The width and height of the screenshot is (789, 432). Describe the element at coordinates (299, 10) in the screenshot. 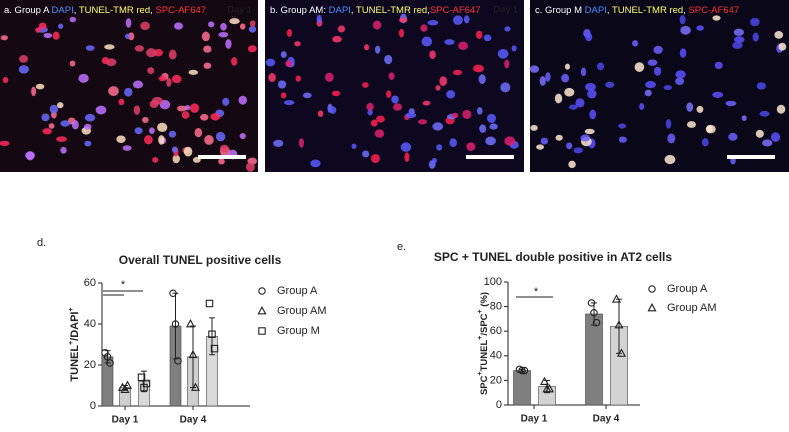

I see `label-segment: b. Group AM:` at that location.